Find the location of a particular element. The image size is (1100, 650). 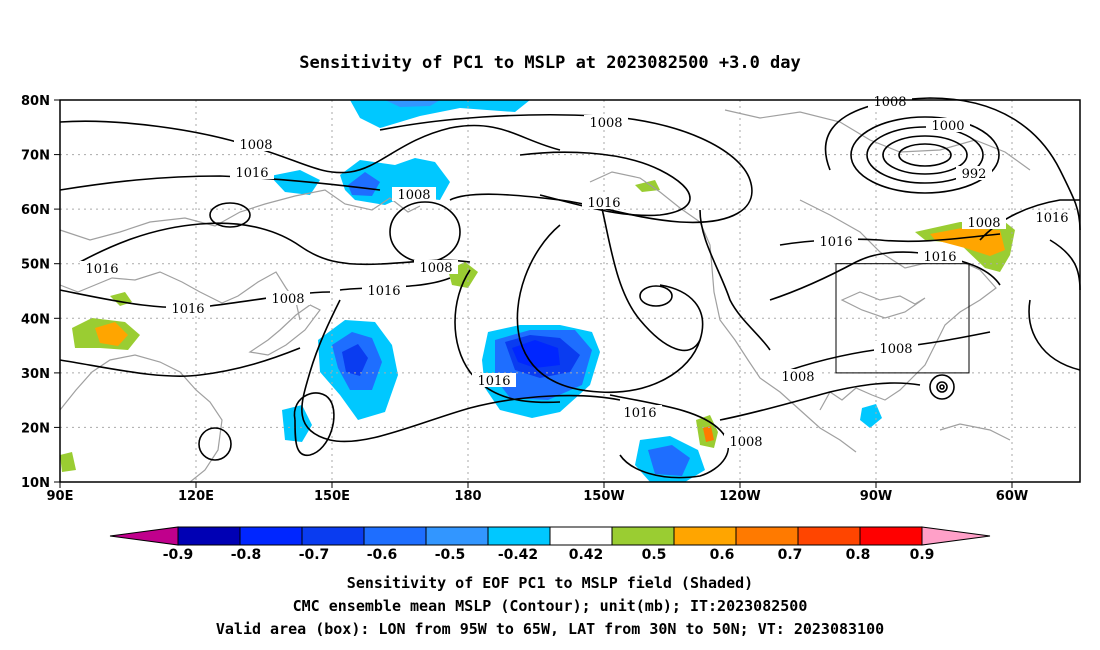

lat-label: 40N is located at coordinates (35, 319).